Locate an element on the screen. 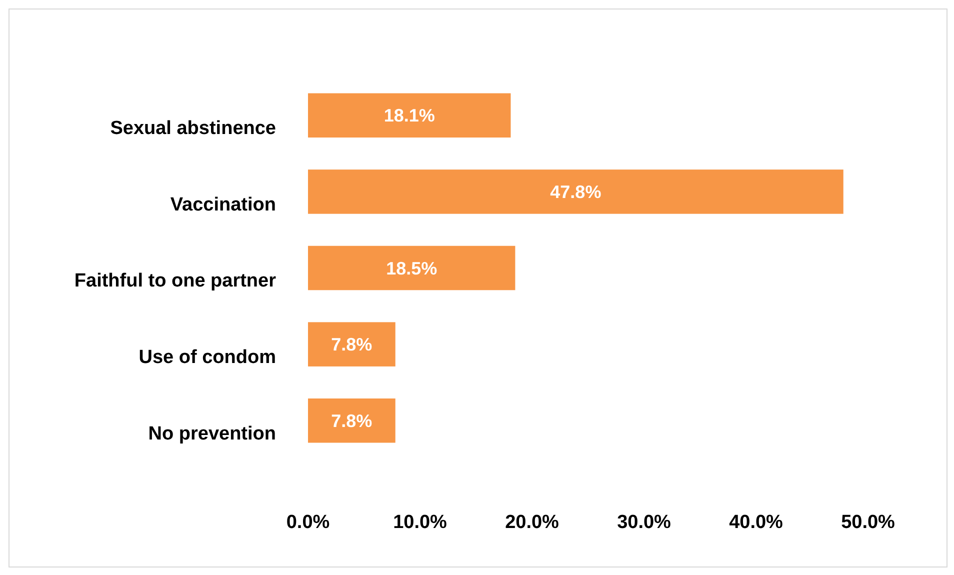 The image size is (954, 575). x-tick-label: 50.0% is located at coordinates (868, 522).